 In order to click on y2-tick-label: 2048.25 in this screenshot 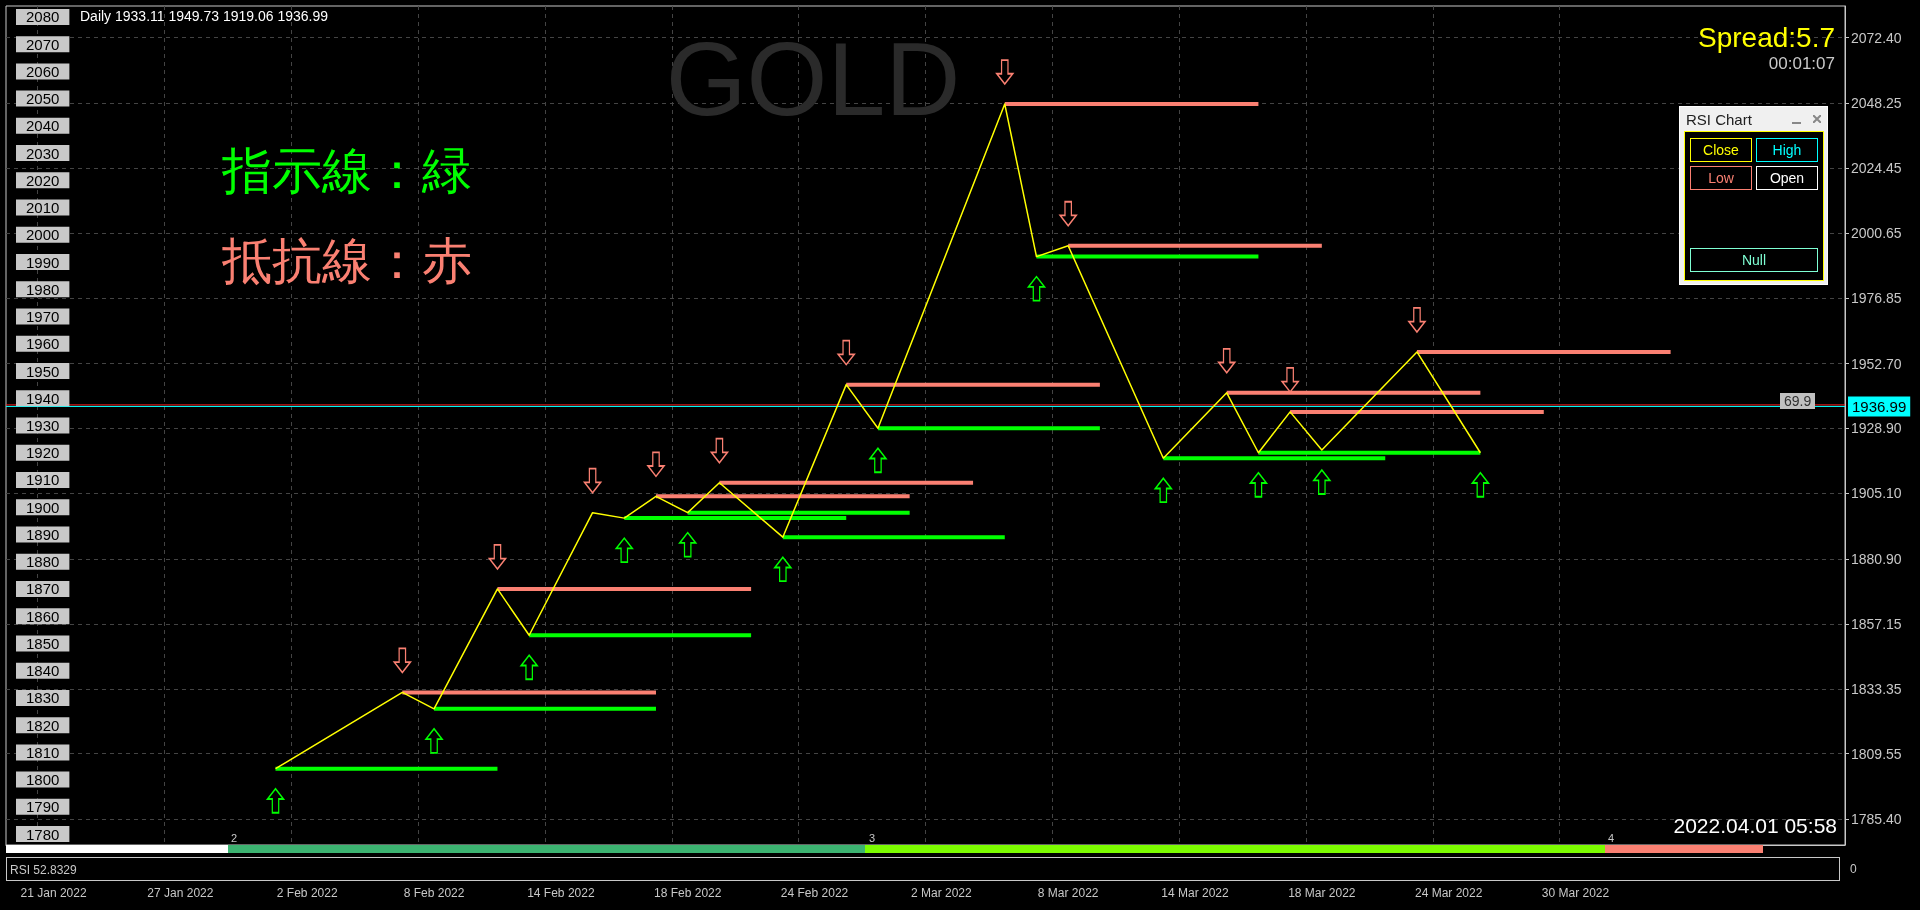, I will do `click(1876, 103)`.